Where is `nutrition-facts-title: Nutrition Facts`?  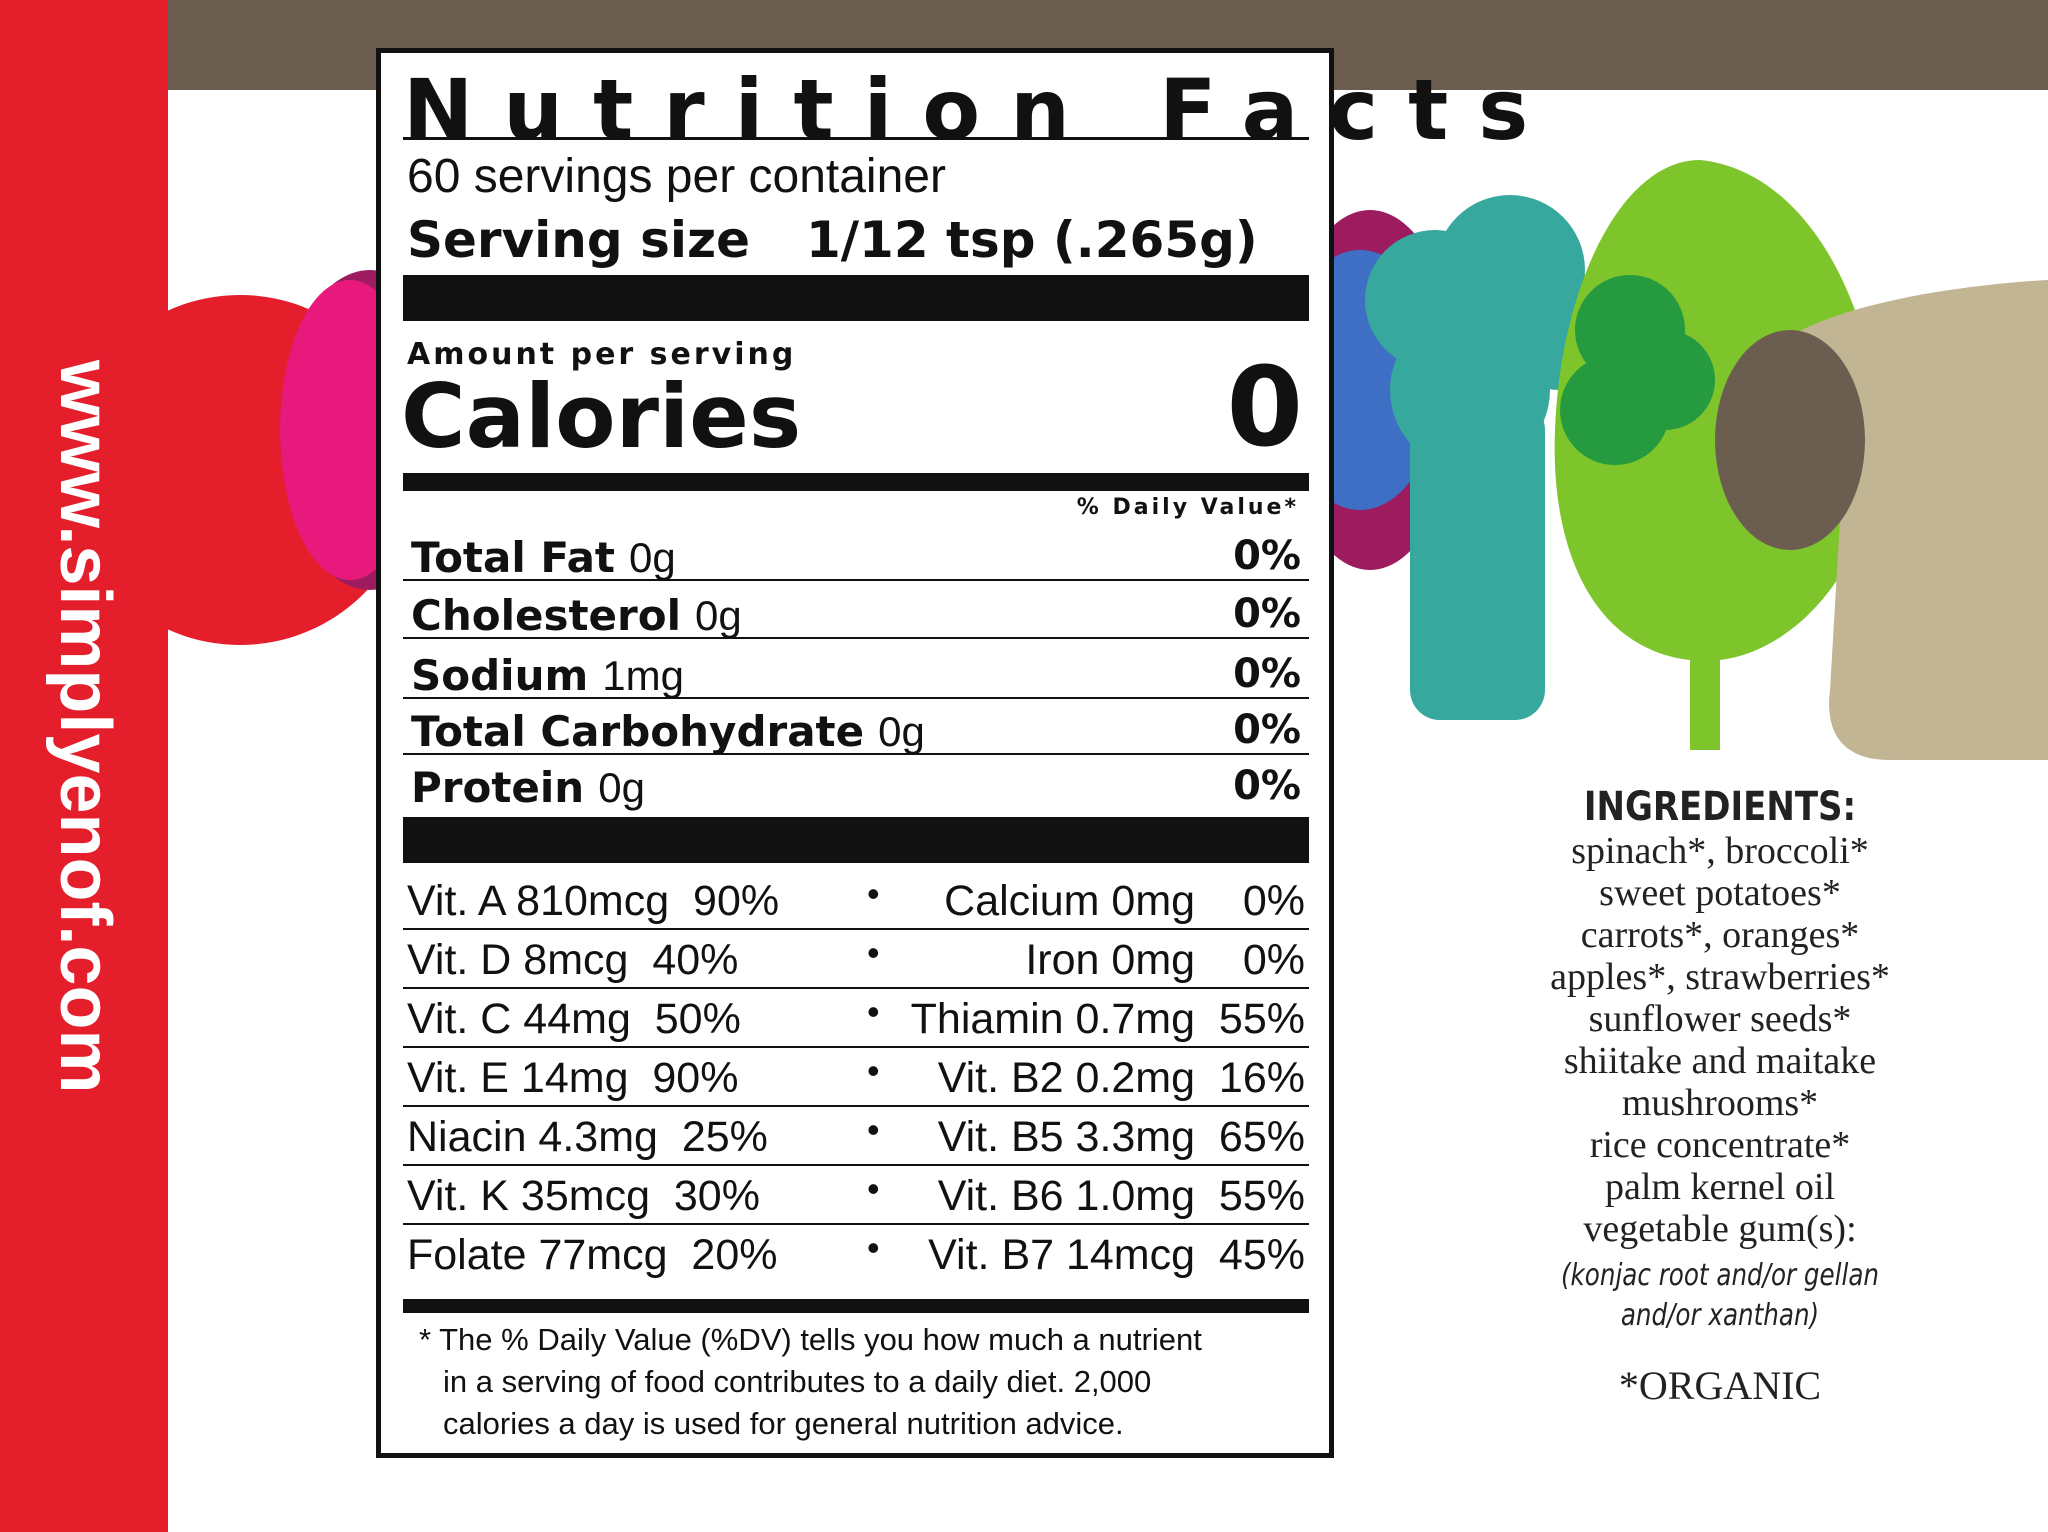
nutrition-facts-title: Nutrition Facts is located at coordinates (981, 110).